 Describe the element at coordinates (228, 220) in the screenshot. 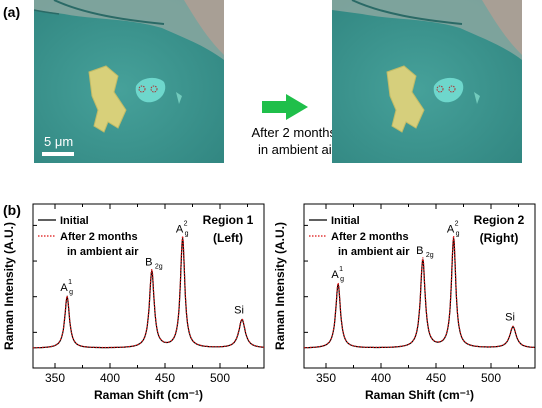

I see `region-title: Region 1` at that location.